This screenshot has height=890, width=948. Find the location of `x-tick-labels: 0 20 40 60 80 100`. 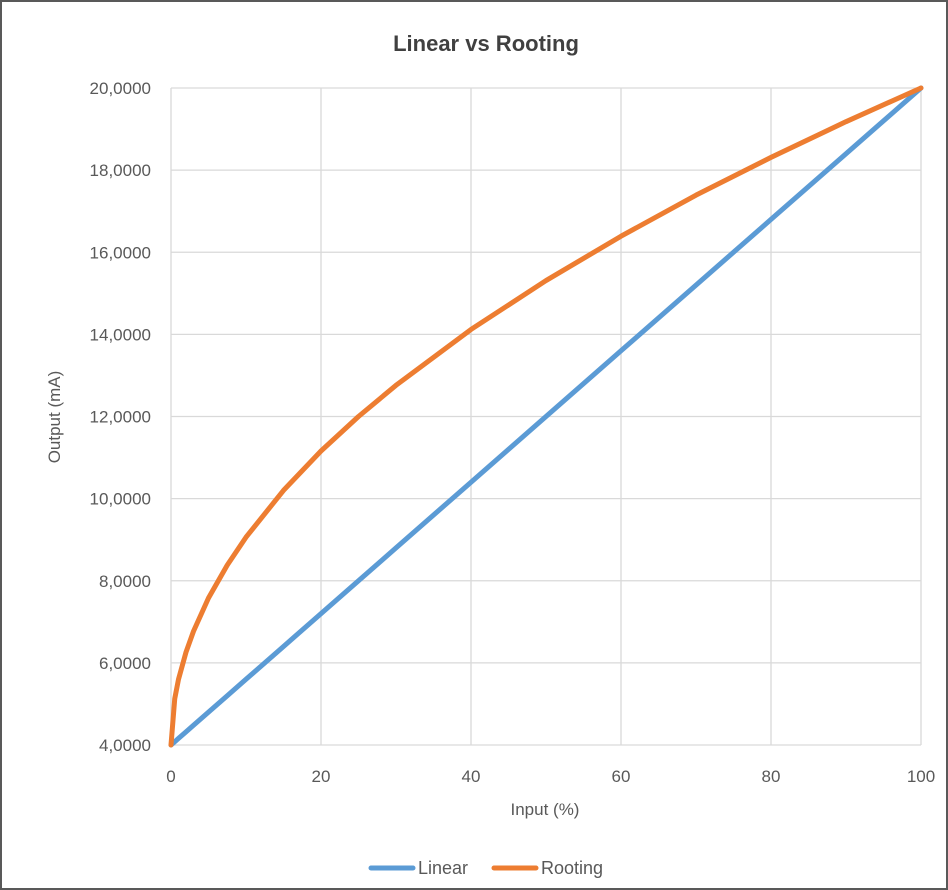

x-tick-labels: 0 20 40 60 80 100 is located at coordinates (550, 776).